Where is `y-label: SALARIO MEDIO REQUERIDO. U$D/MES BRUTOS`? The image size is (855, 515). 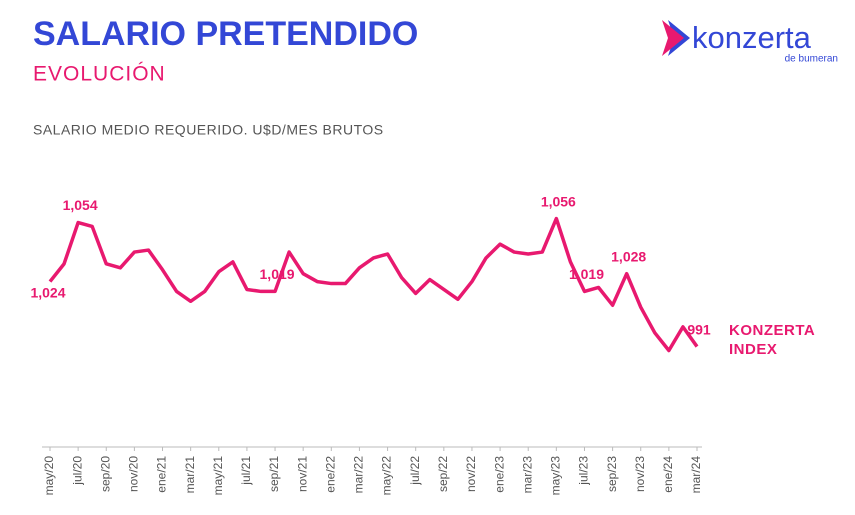
y-label: SALARIO MEDIO REQUERIDO. U$D/MES BRUTOS is located at coordinates (208, 130).